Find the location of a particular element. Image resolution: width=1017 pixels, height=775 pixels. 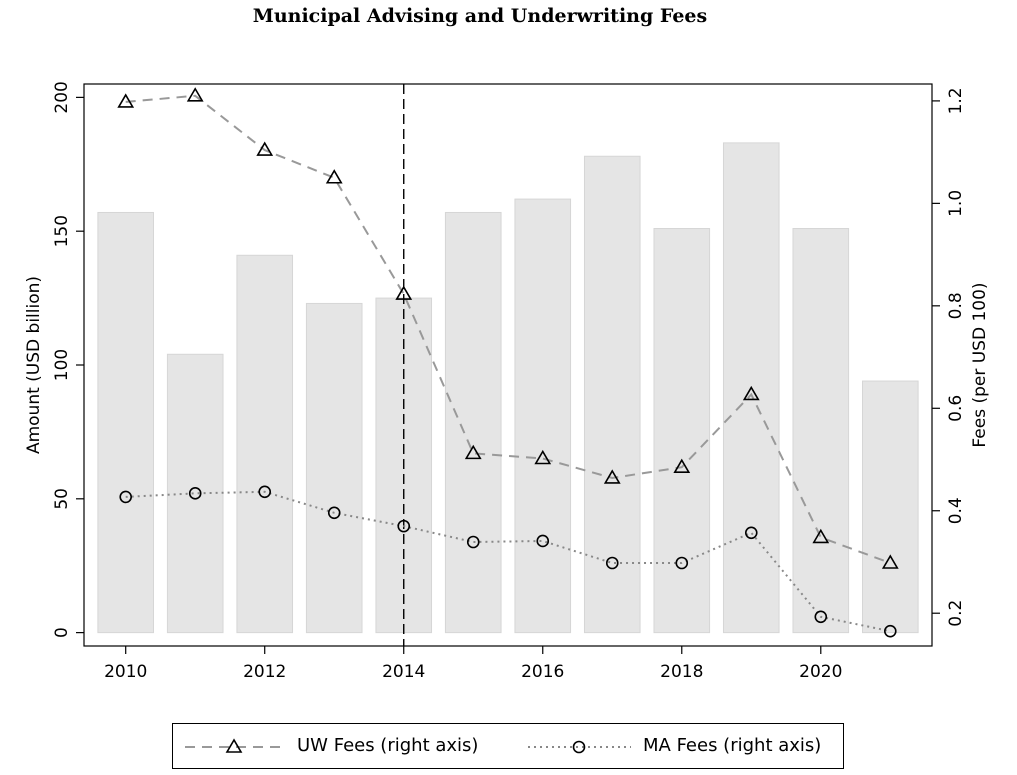

right-axis-title: Fees (per USD 100) is located at coordinates (980, 364).